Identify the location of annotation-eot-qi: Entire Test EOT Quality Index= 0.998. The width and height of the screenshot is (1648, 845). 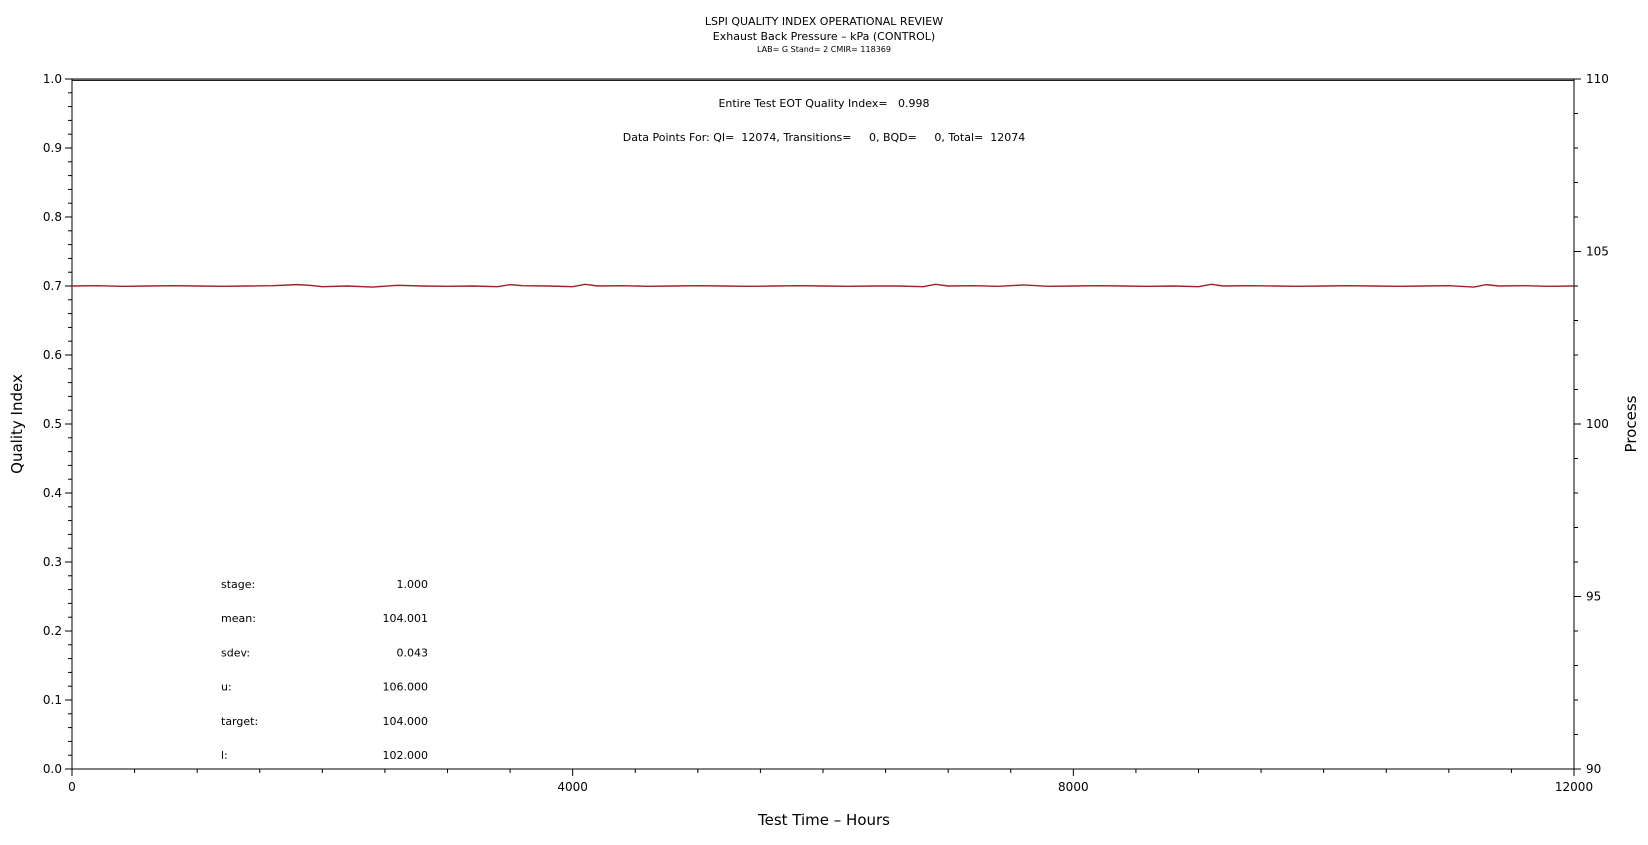
(823, 103).